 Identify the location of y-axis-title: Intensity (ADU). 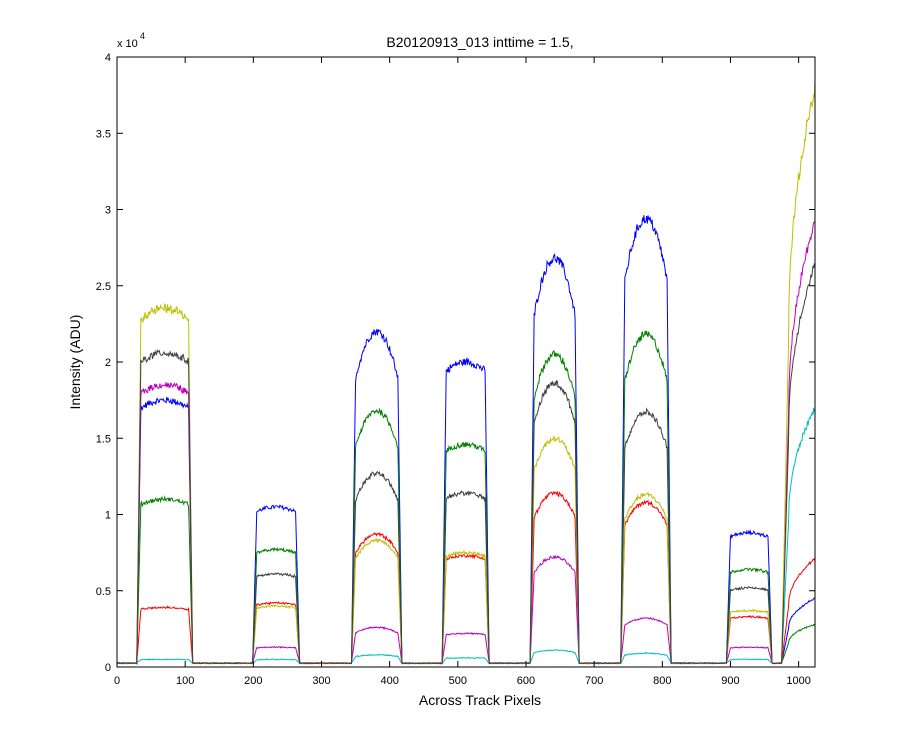
(75, 362).